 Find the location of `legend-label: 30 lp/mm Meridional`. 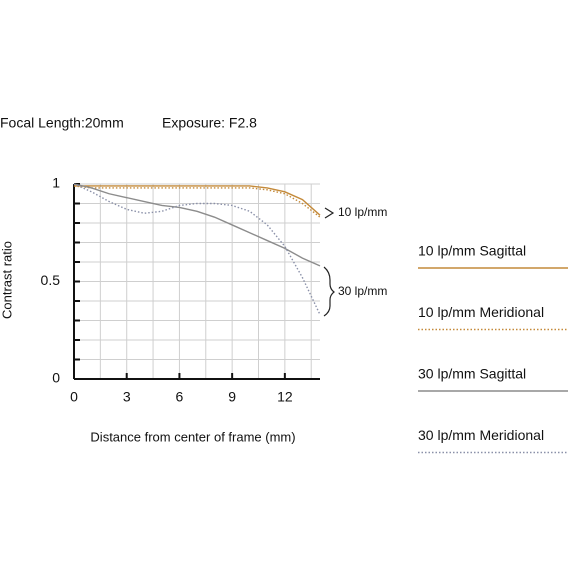

legend-label: 30 lp/mm Meridional is located at coordinates (481, 435).